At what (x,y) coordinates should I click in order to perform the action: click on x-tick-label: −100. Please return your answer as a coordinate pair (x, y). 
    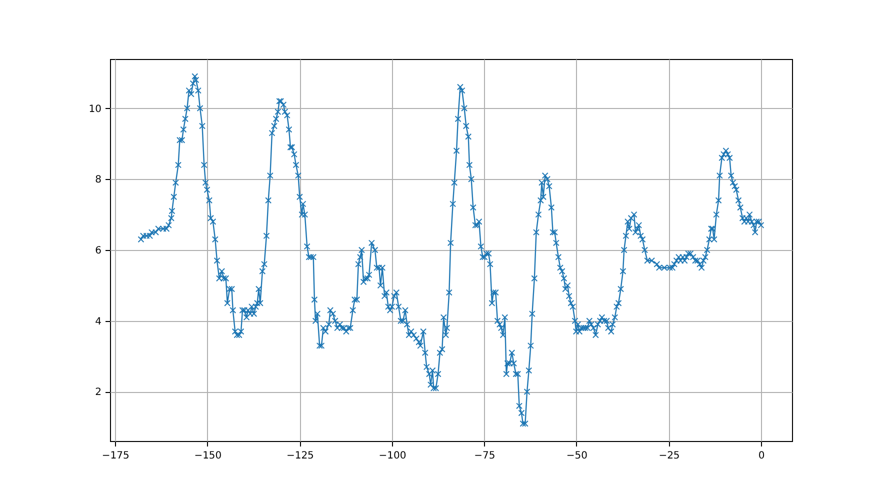
    Looking at the image, I should click on (392, 456).